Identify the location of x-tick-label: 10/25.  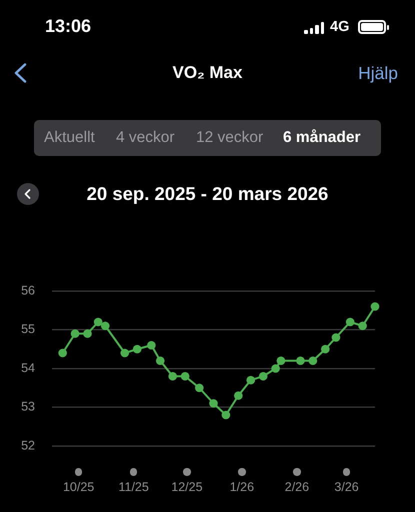
(78, 487).